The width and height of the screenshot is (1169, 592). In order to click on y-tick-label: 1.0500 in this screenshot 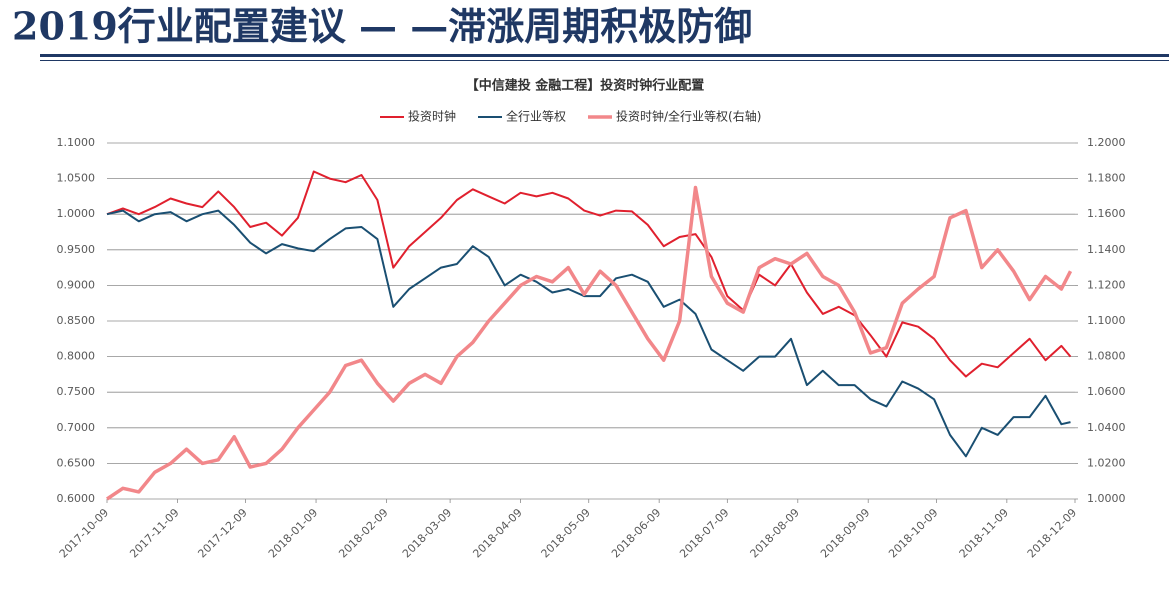, I will do `click(76, 178)`.